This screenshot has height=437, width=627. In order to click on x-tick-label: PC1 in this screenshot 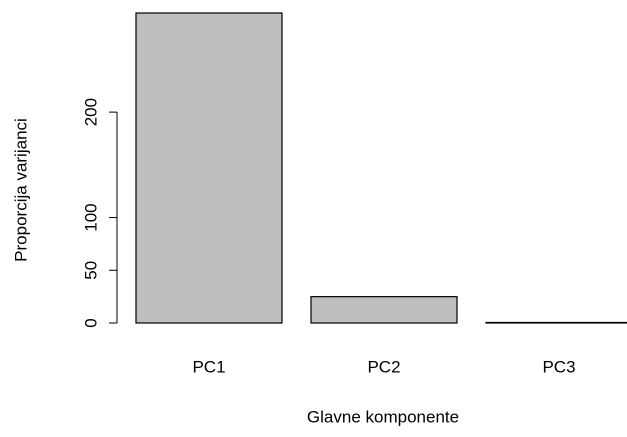, I will do `click(208, 366)`.